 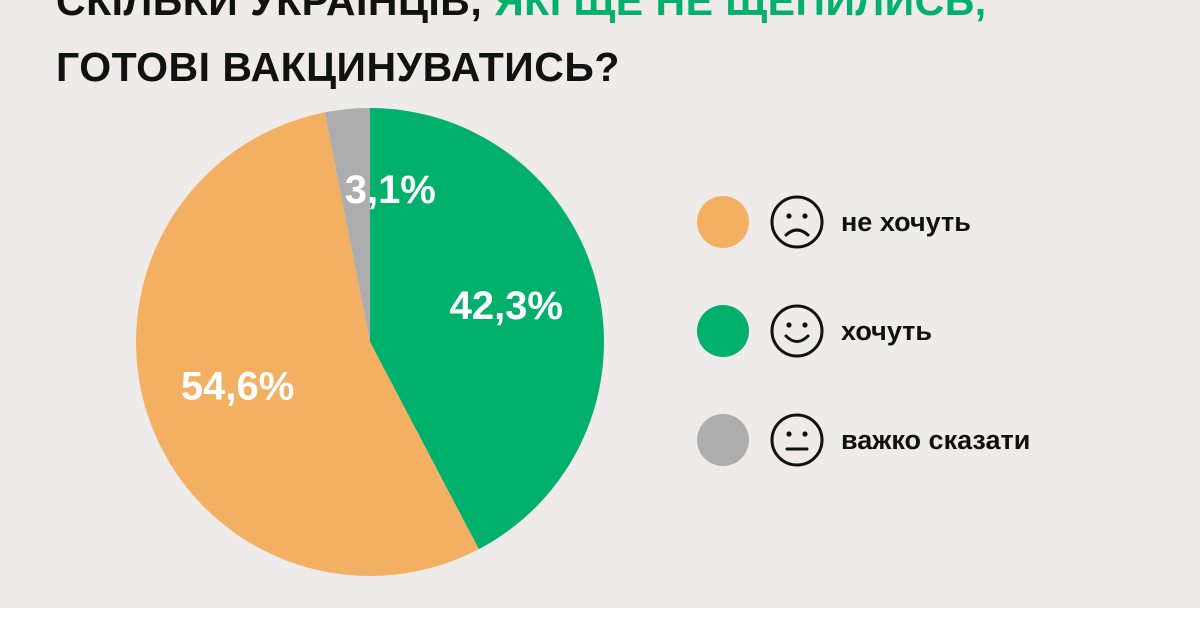 I want to click on legend-item-vazhko-skazaty: важко сказати, so click(x=864, y=440).